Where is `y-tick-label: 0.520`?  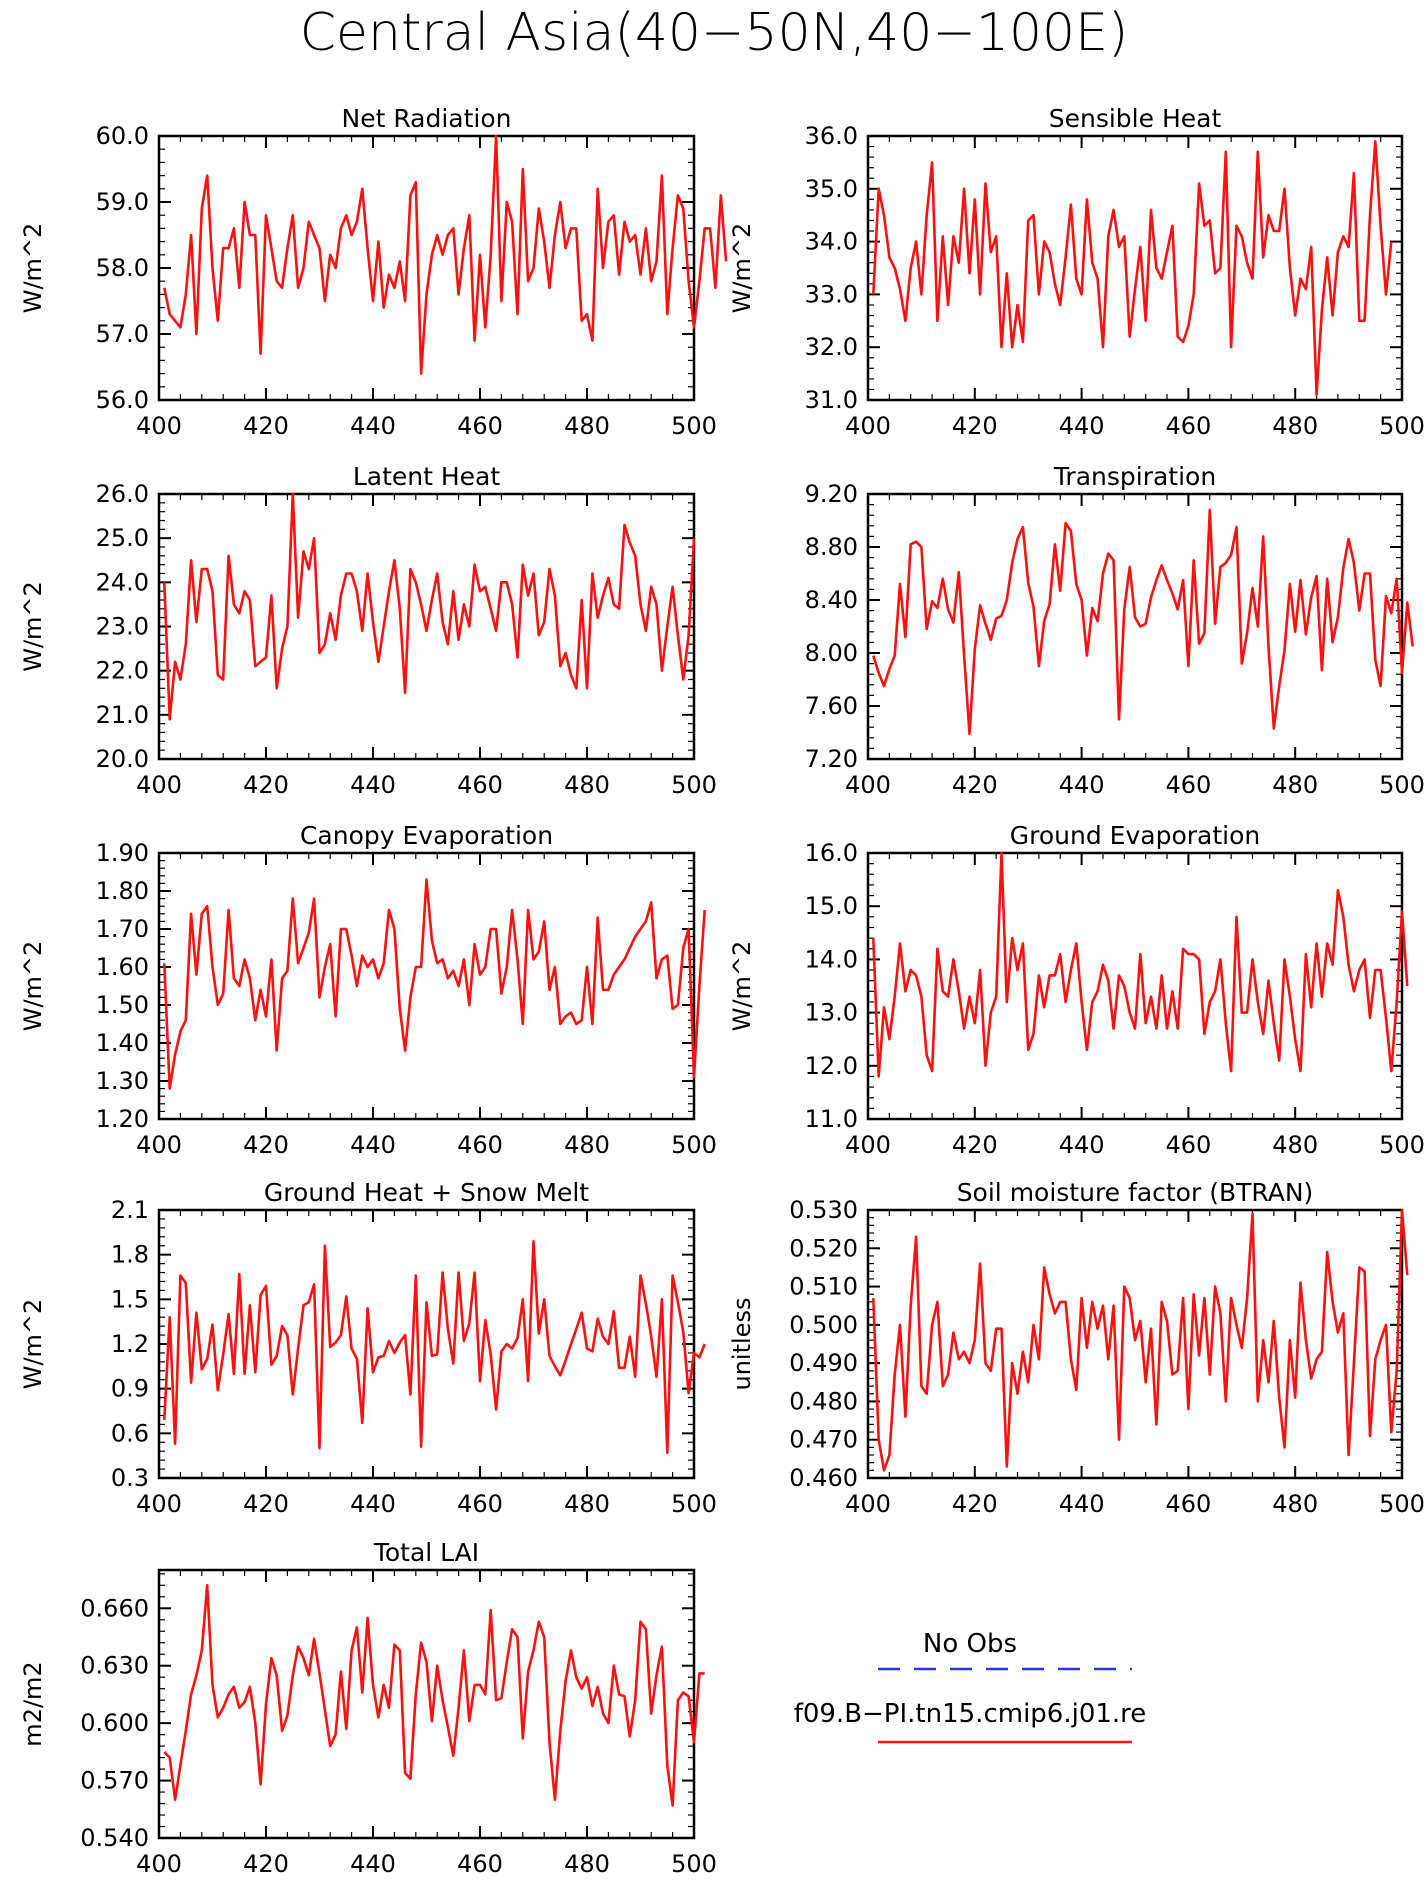
y-tick-label: 0.520 is located at coordinates (823, 1248).